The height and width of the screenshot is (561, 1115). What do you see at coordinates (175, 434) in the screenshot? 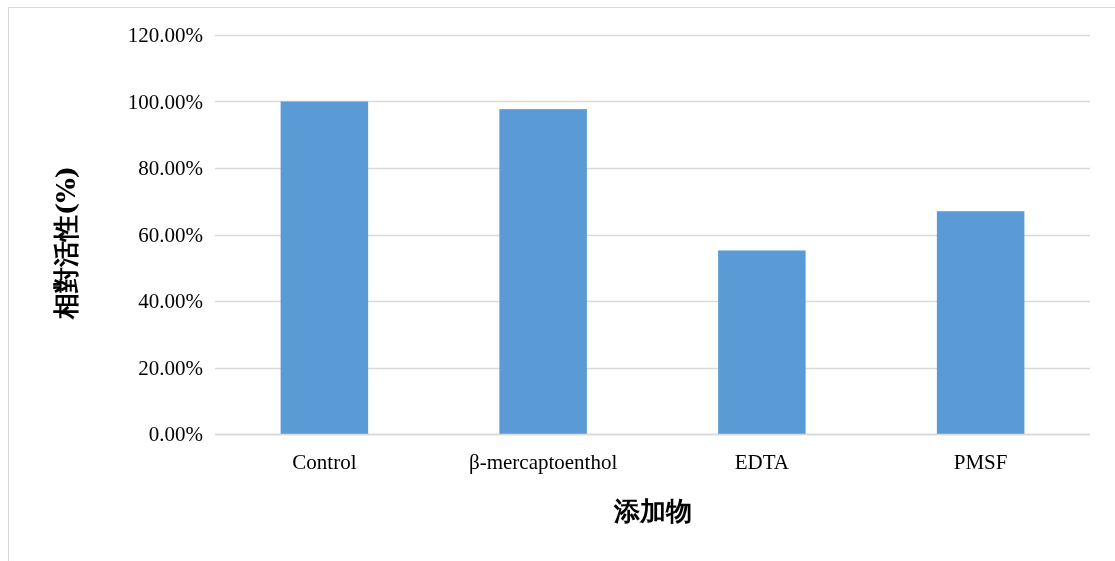
I see `y-tick-label: 0.00%` at bounding box center [175, 434].